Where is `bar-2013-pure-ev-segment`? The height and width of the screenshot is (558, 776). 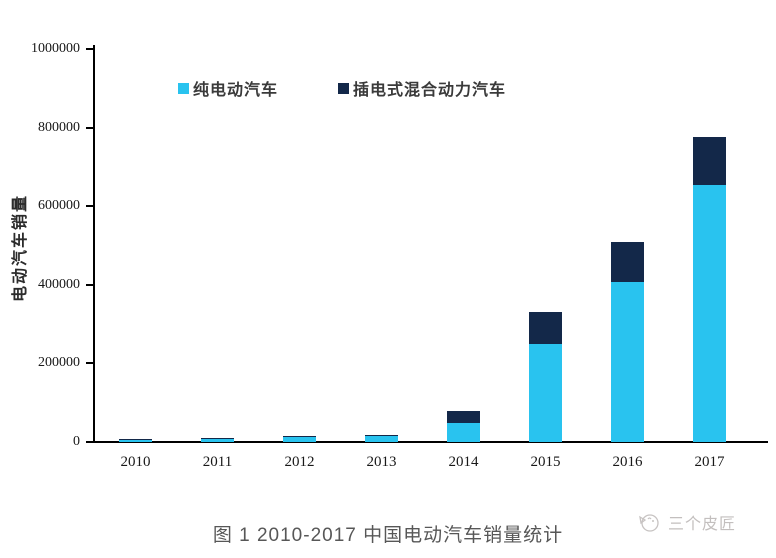 bar-2013-pure-ev-segment is located at coordinates (381, 439).